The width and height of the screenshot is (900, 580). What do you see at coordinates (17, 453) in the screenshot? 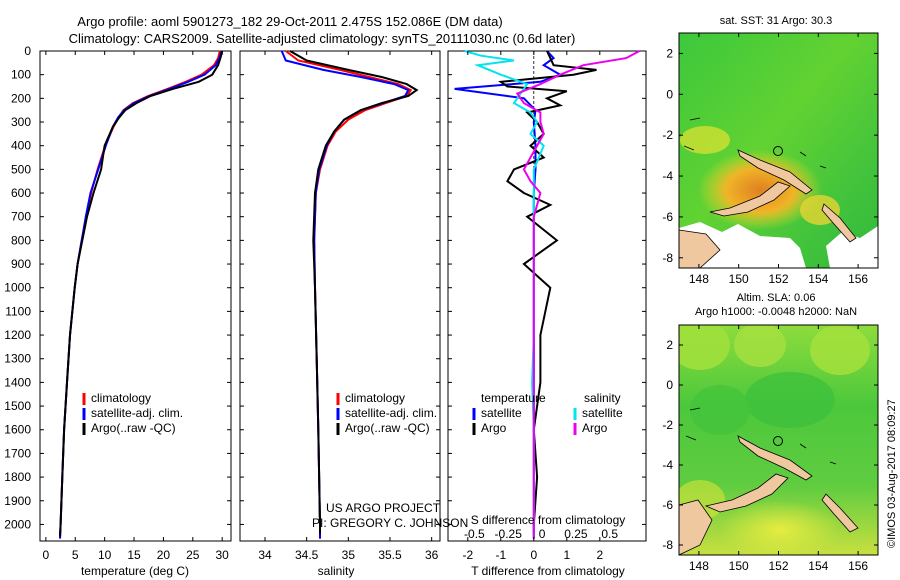
I see `depth-tick-label: 1700` at bounding box center [17, 453].